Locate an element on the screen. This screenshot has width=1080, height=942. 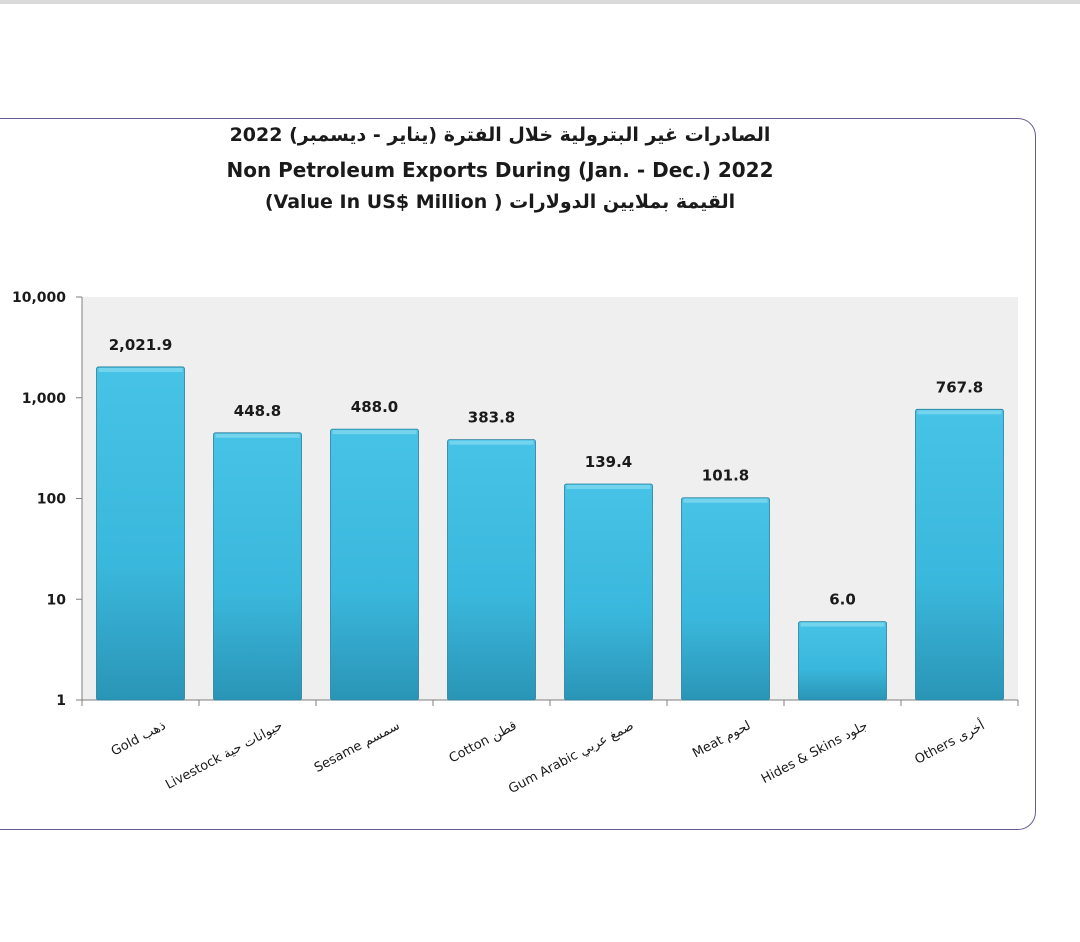
y-tick-label: 1,000 is located at coordinates (44, 399).